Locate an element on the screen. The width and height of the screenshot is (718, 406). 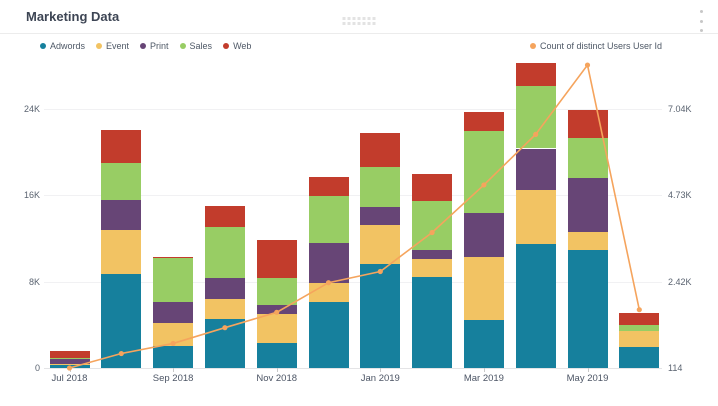
legend-item-print: Print is located at coordinates (154, 46).